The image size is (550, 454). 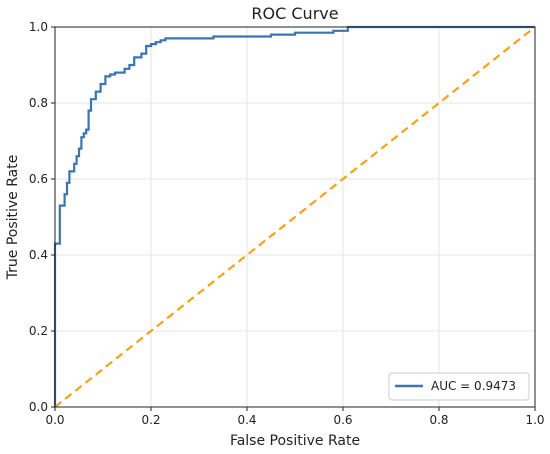 I want to click on legend: AUC = 0.9473, so click(x=459, y=386).